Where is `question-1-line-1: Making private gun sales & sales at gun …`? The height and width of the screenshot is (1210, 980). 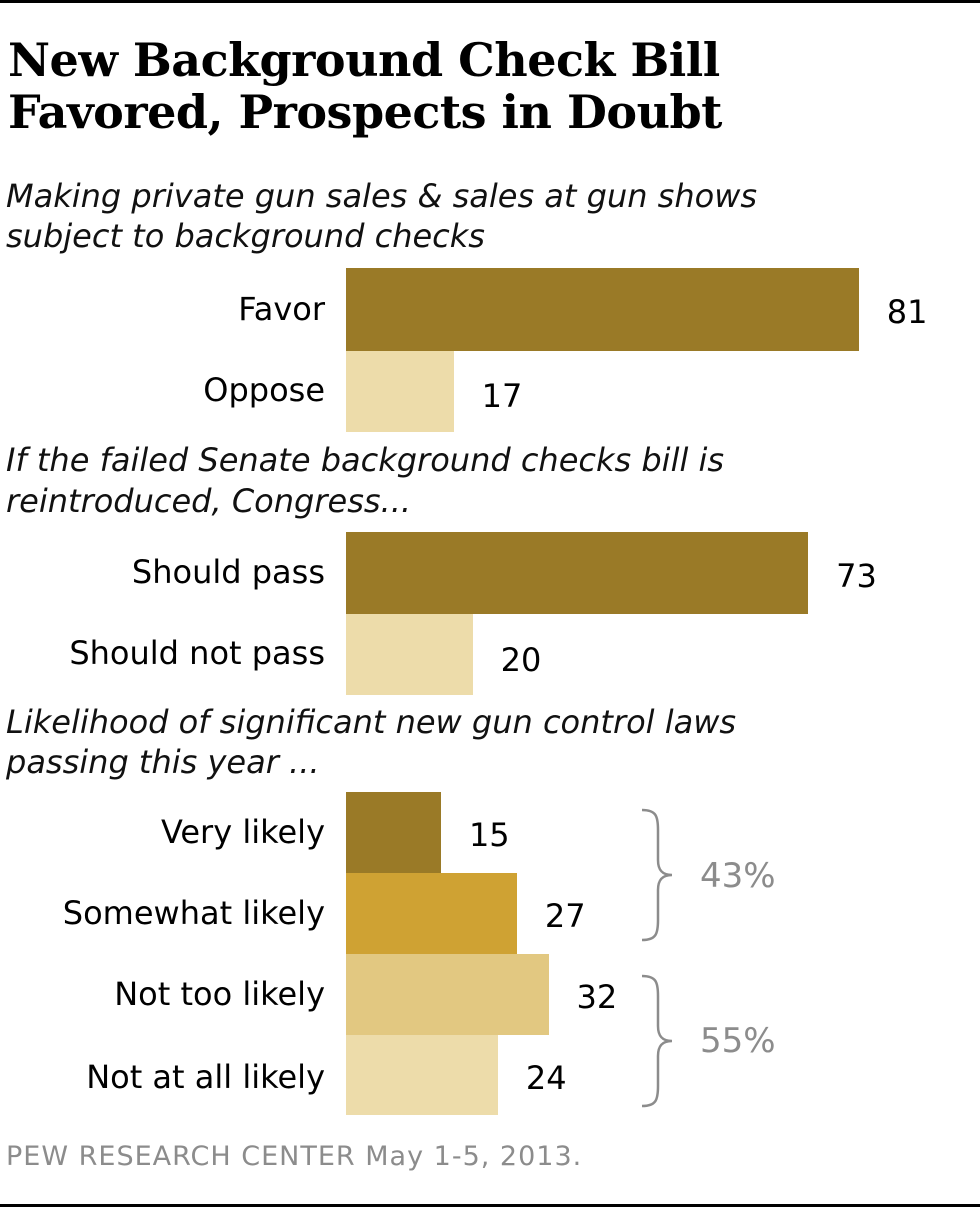
question-1-line-1: Making private gun sales & sales at gun … is located at coordinates (382, 196).